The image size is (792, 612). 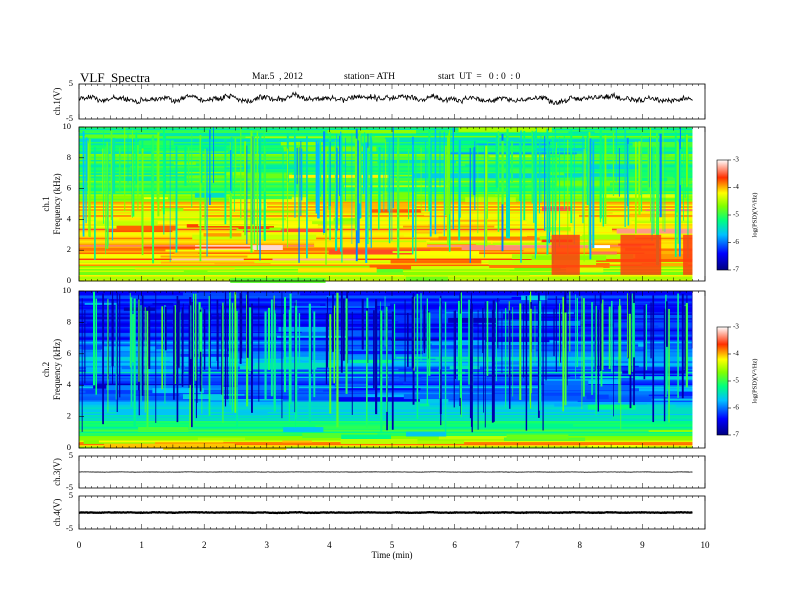 I want to click on panel-ch.3(V): 5 -5 ch.3(V), so click(x=379, y=471).